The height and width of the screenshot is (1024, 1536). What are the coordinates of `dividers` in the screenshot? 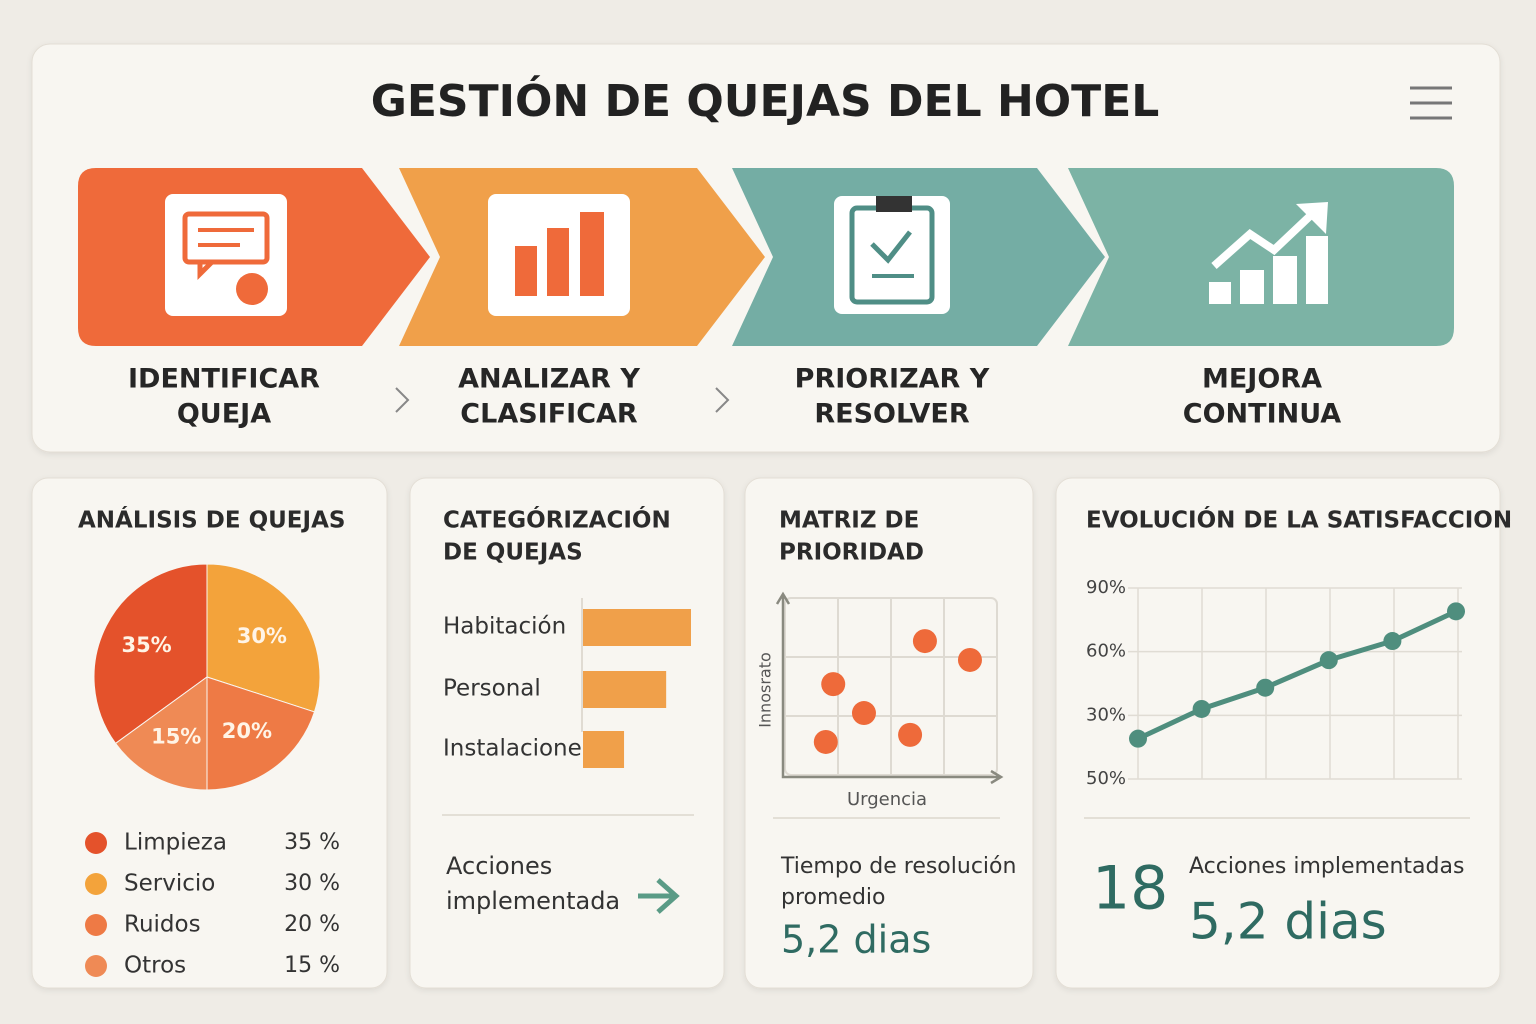 It's located at (956, 816).